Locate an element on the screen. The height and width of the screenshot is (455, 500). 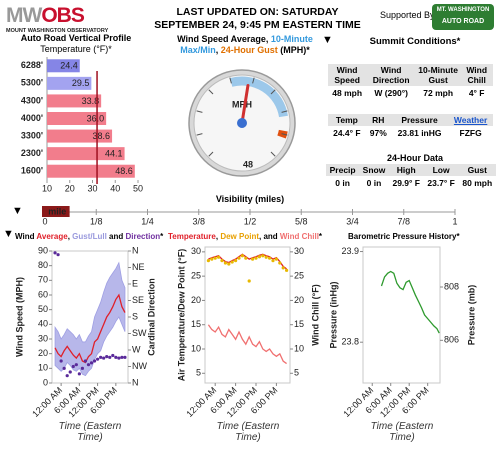
y2-axis-title: Pressure (mb) is located at coordinates (471, 315).